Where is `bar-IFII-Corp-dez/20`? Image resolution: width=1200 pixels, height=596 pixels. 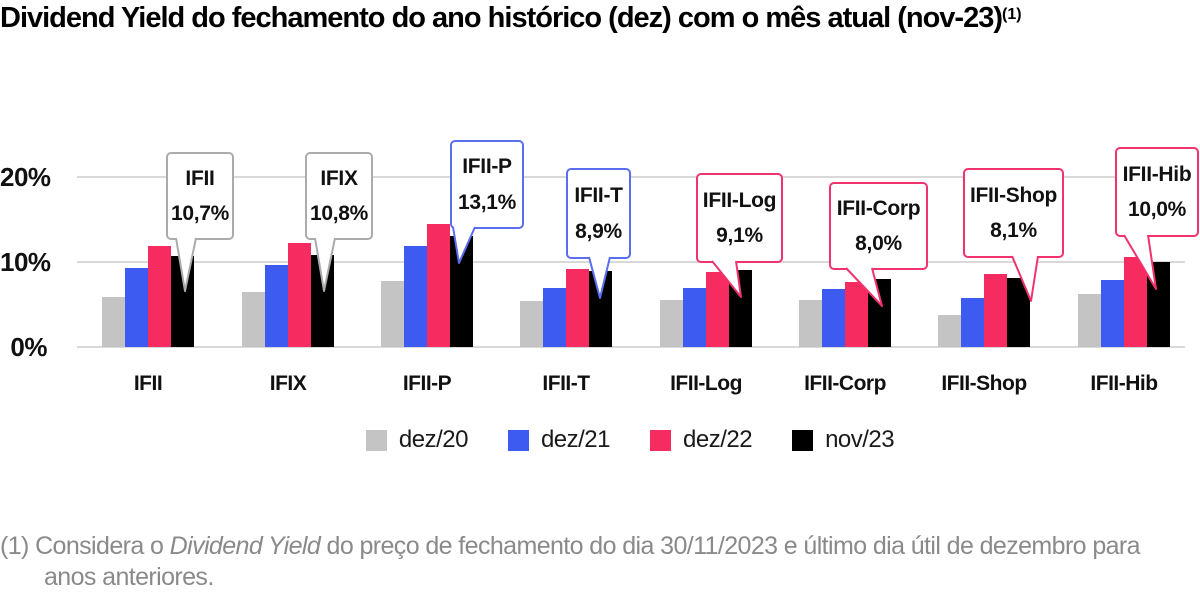 bar-IFII-Corp-dez/20 is located at coordinates (810, 323).